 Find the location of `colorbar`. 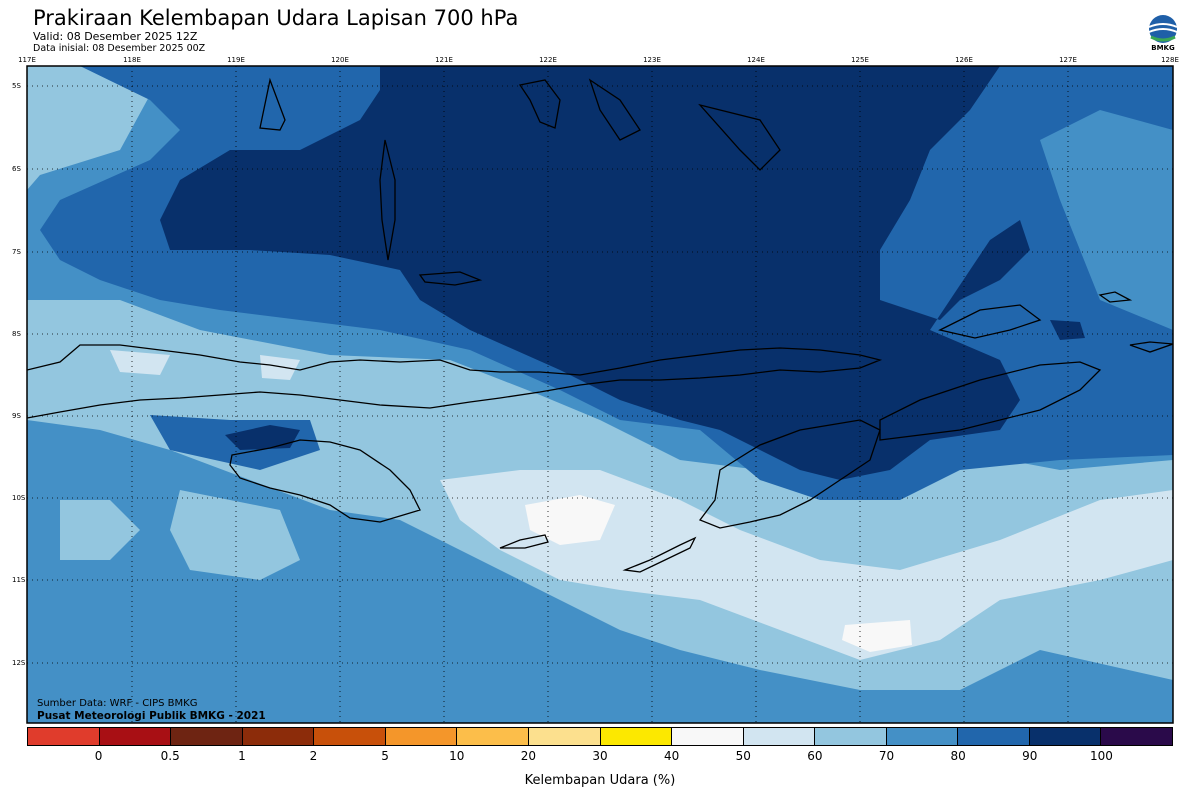

colorbar is located at coordinates (600, 736).